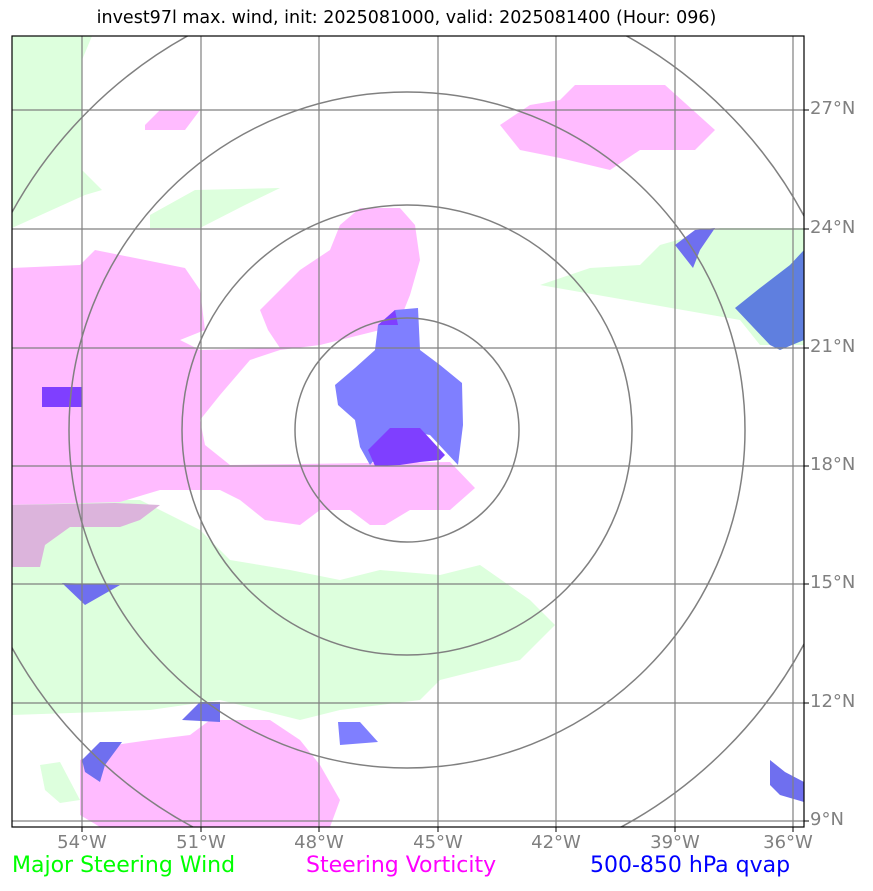 The height and width of the screenshot is (891, 873). I want to click on legend-steering-vorticity: Steering Vorticity, so click(401, 865).